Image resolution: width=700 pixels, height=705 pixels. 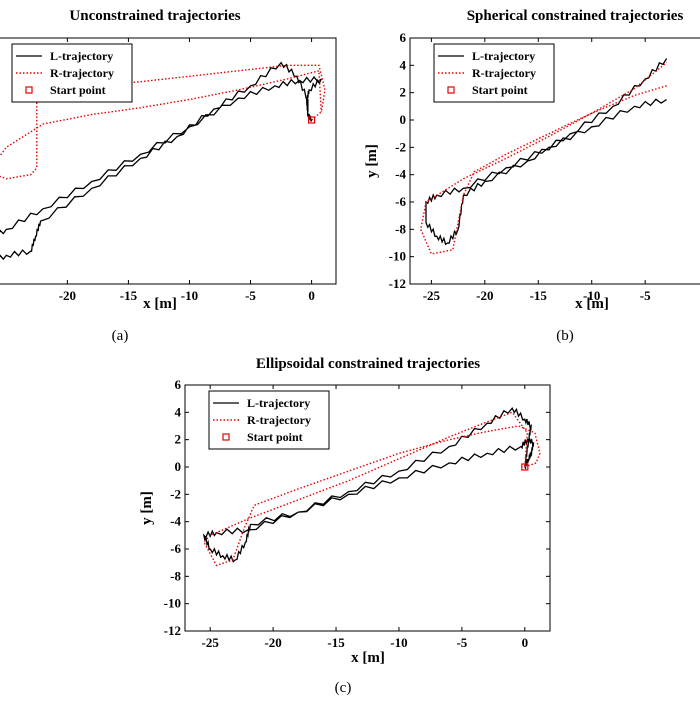 I want to click on chart-title: Ellipsoidal constrained trajectories, so click(x=368, y=364).